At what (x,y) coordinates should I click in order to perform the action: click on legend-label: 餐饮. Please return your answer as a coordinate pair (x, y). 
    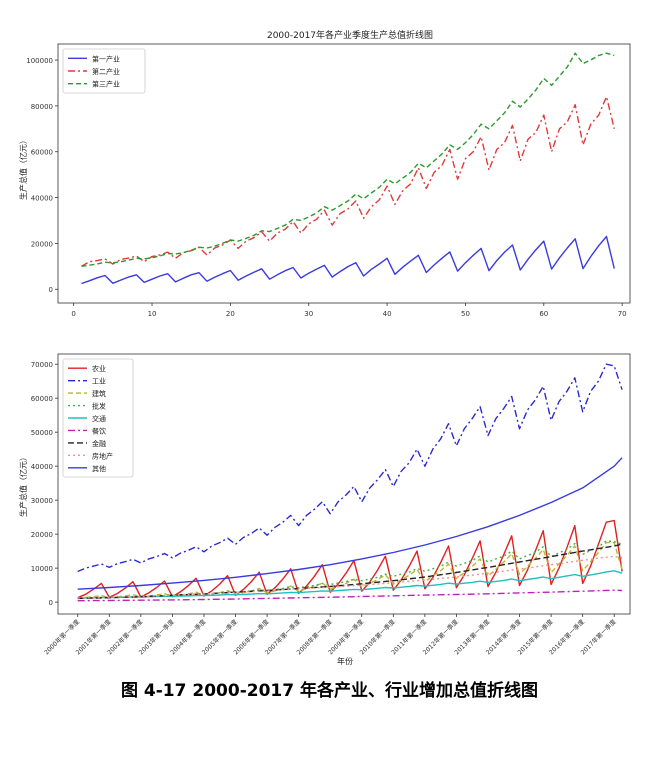
    Looking at the image, I should click on (99, 430).